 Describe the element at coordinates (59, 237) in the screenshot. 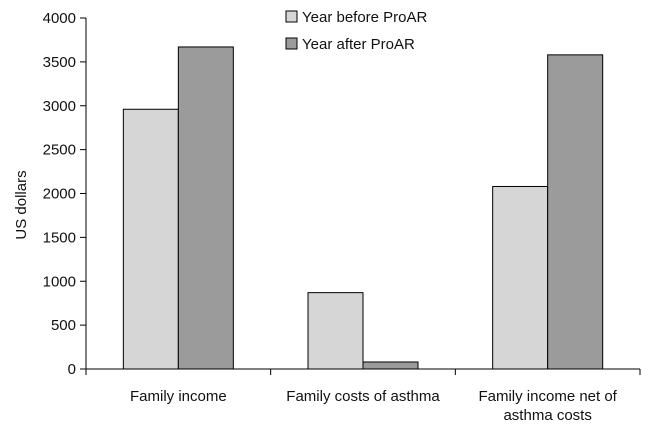

I see `y-tick-label: 1500` at that location.